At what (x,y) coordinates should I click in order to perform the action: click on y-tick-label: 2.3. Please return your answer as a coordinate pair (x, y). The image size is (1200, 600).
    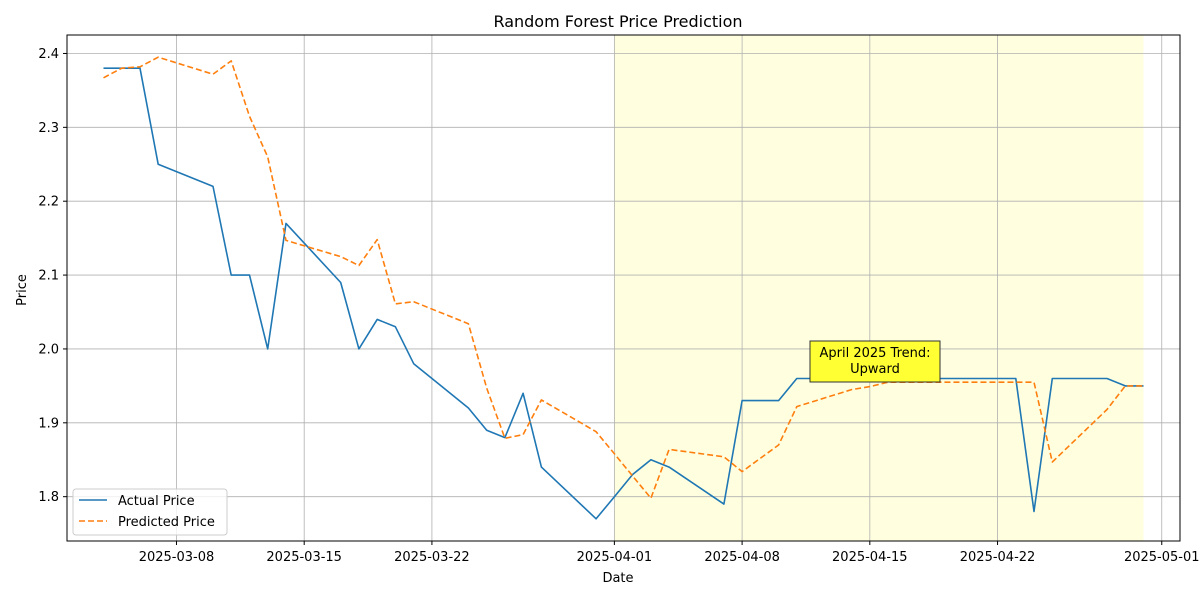
    Looking at the image, I should click on (48, 128).